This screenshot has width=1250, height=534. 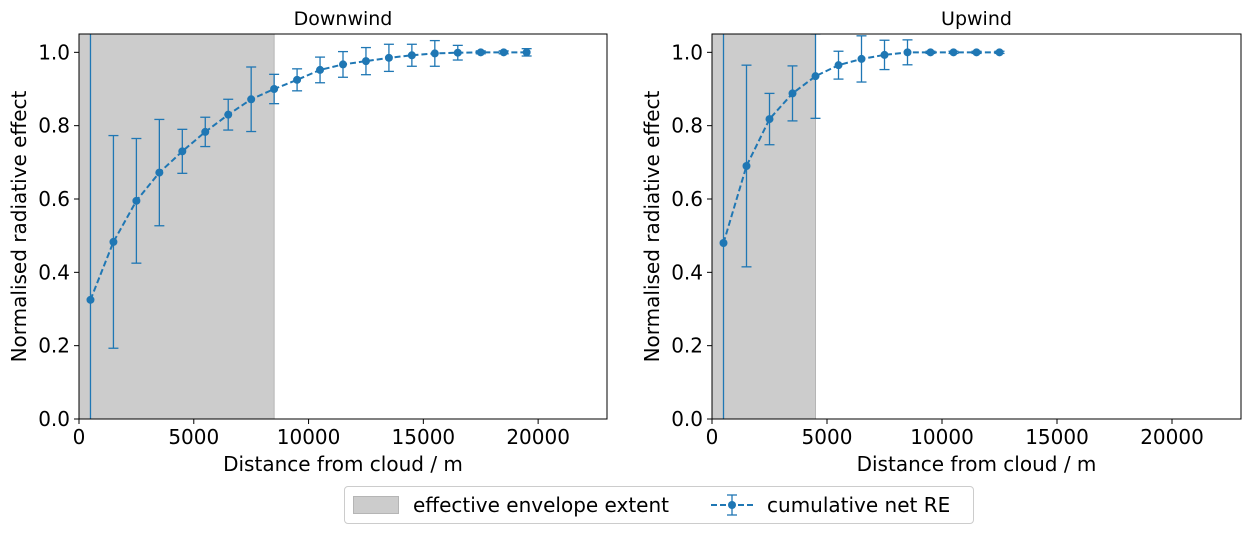 What do you see at coordinates (343, 19) in the screenshot?
I see `chart-title: Downwind` at bounding box center [343, 19].